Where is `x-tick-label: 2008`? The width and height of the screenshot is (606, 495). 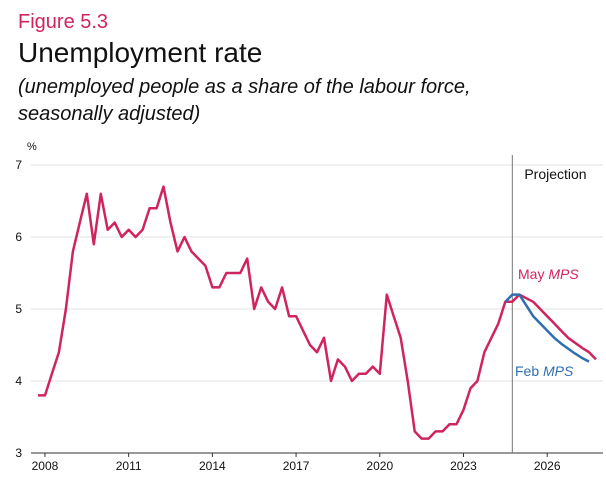 x-tick-label: 2008 is located at coordinates (45, 466).